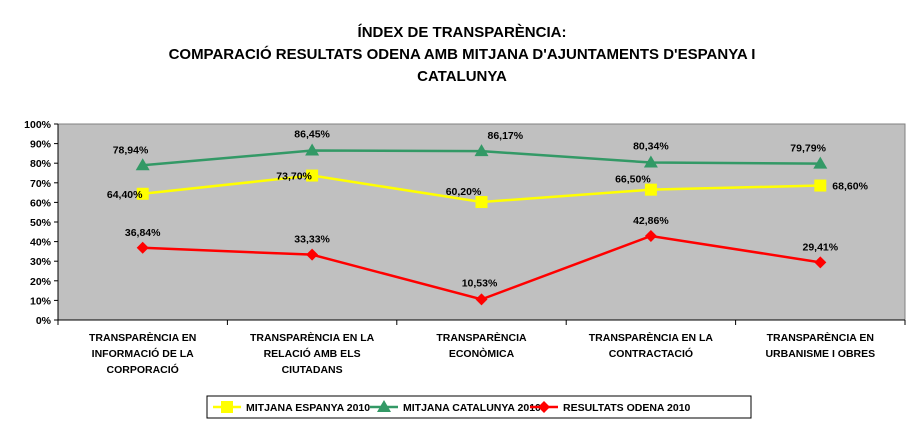  What do you see at coordinates (481, 345) in the screenshot?
I see `x-category-label: TRANSPARÈNCIA ECONÒMICA` at bounding box center [481, 345].